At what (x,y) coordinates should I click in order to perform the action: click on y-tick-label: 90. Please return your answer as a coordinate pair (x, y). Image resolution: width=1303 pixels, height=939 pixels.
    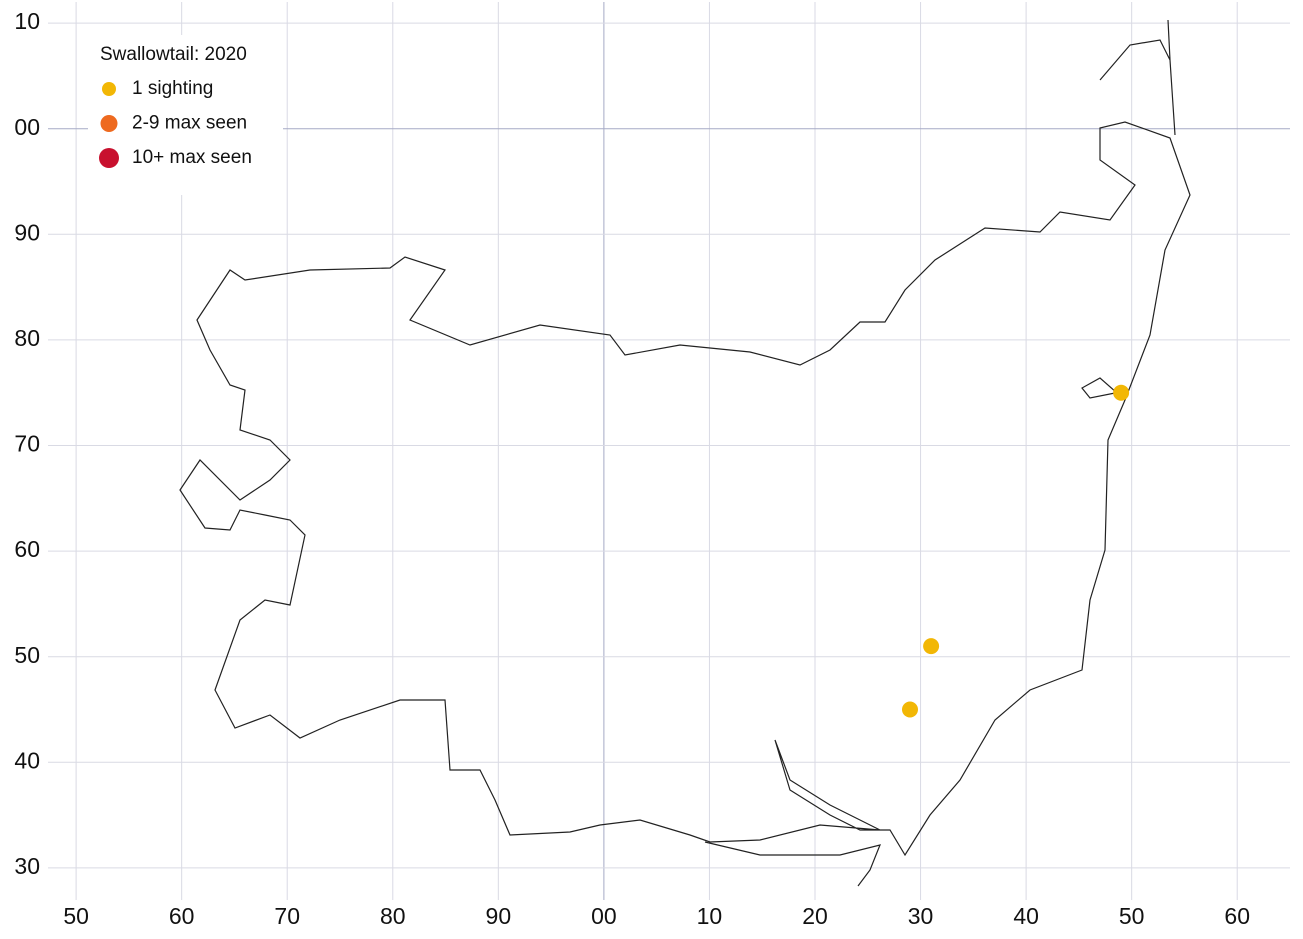
    Looking at the image, I should click on (27, 232).